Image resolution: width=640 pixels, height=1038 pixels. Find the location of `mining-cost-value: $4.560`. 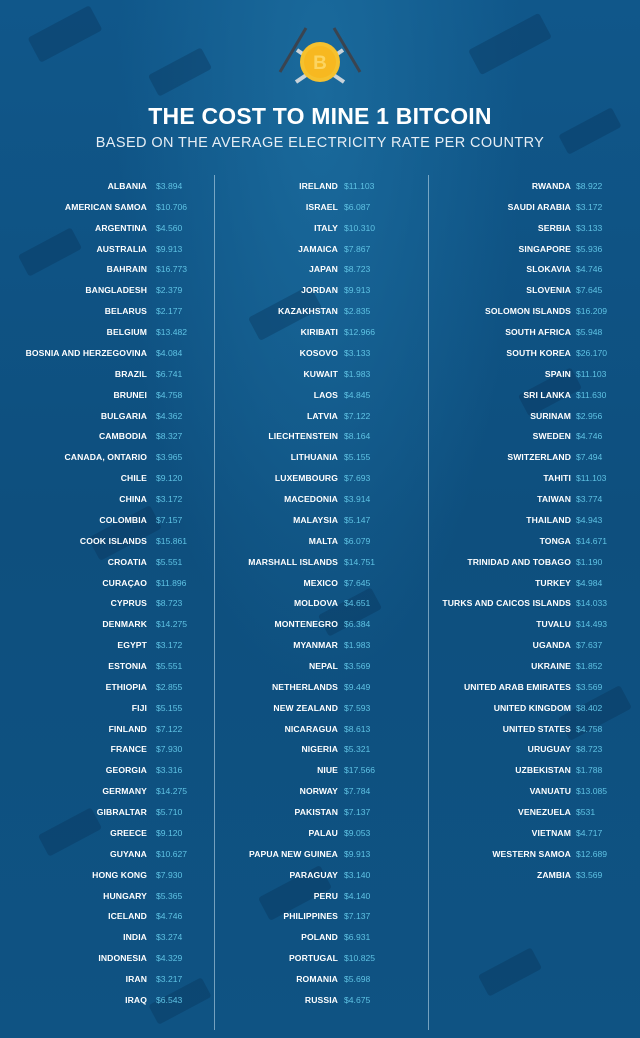

mining-cost-value: $4.560 is located at coordinates (169, 227).